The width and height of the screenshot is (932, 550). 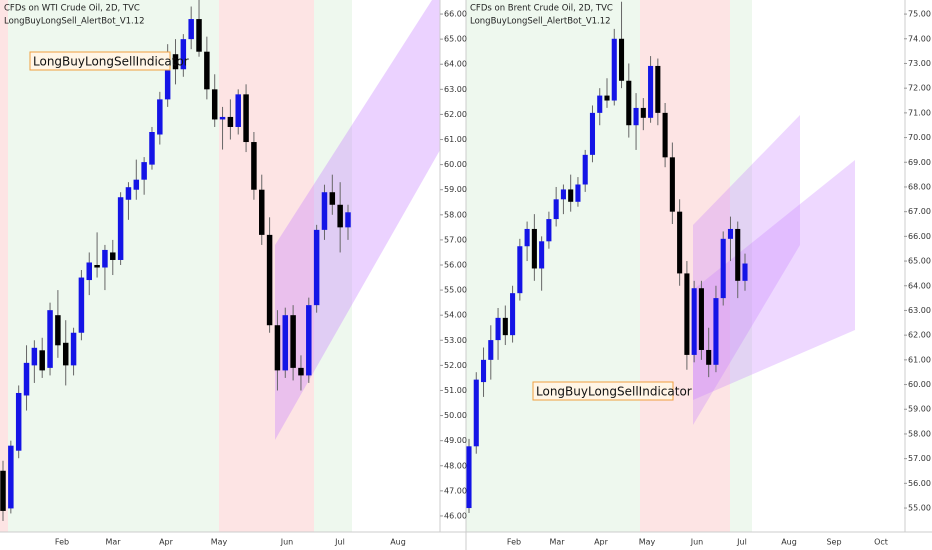 I want to click on y-tick-label: 54.00, so click(x=455, y=315).